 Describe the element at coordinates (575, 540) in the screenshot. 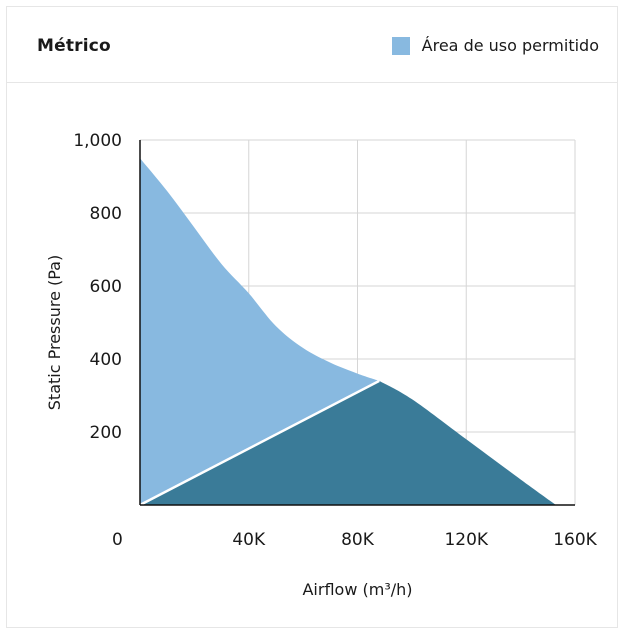

I see `x-tick-label-4: 160K` at that location.